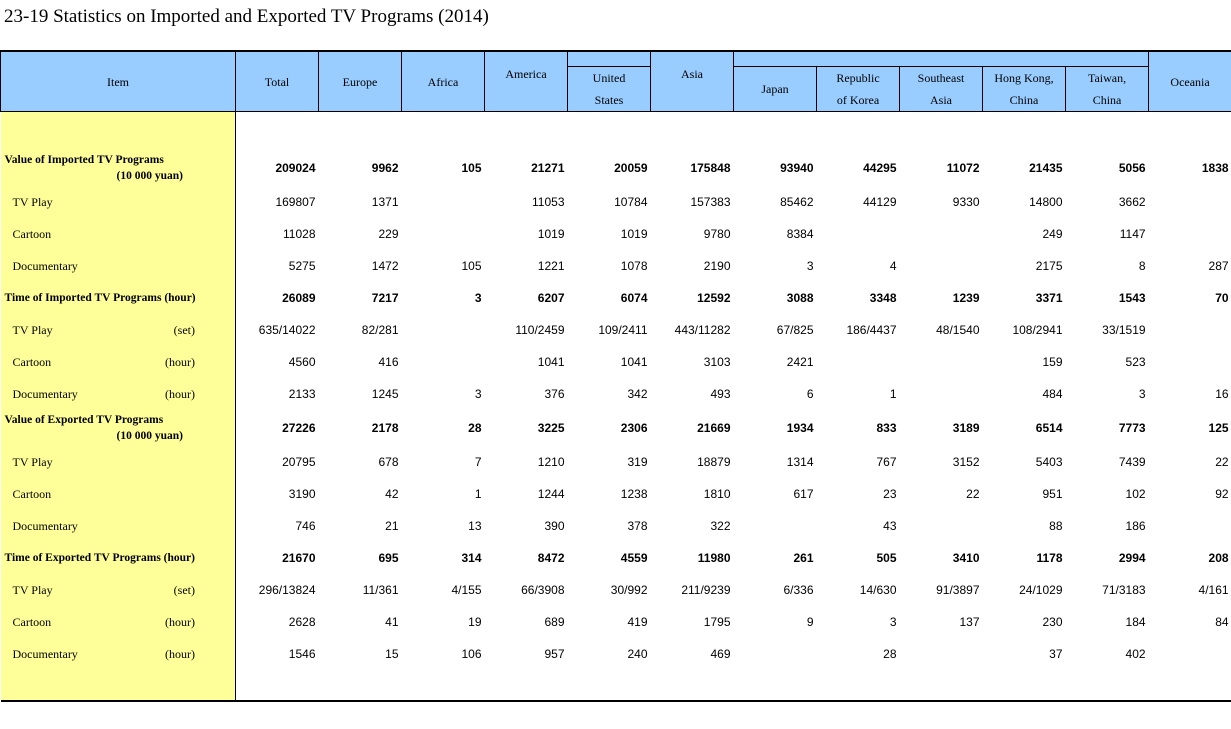 The width and height of the screenshot is (1231, 729). I want to click on table-cell: 21271, so click(548, 168).